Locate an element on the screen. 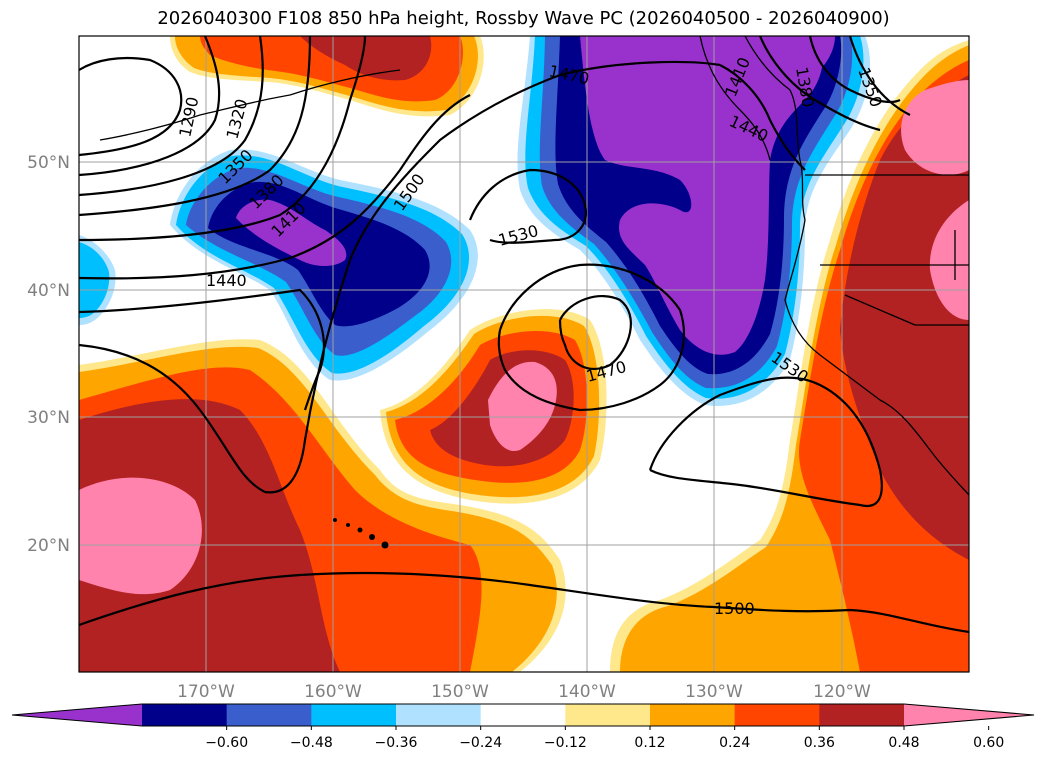 This screenshot has width=1047, height=765. colorbar-tick-label: 0.36 is located at coordinates (819, 743).